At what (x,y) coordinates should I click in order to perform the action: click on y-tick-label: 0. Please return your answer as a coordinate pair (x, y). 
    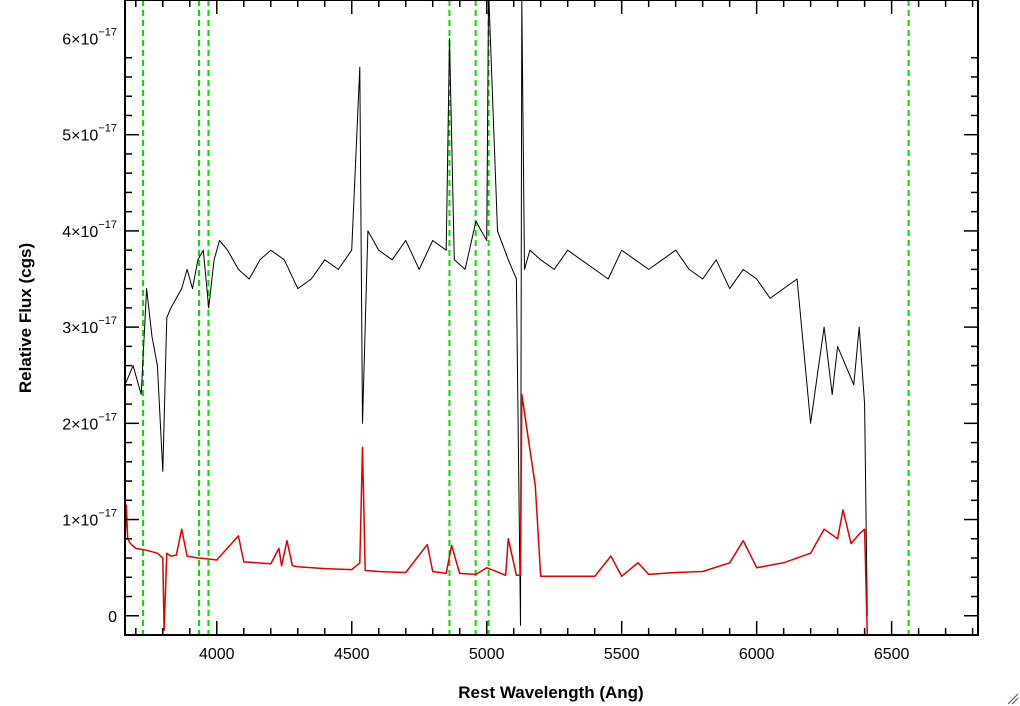
    Looking at the image, I should click on (112, 617).